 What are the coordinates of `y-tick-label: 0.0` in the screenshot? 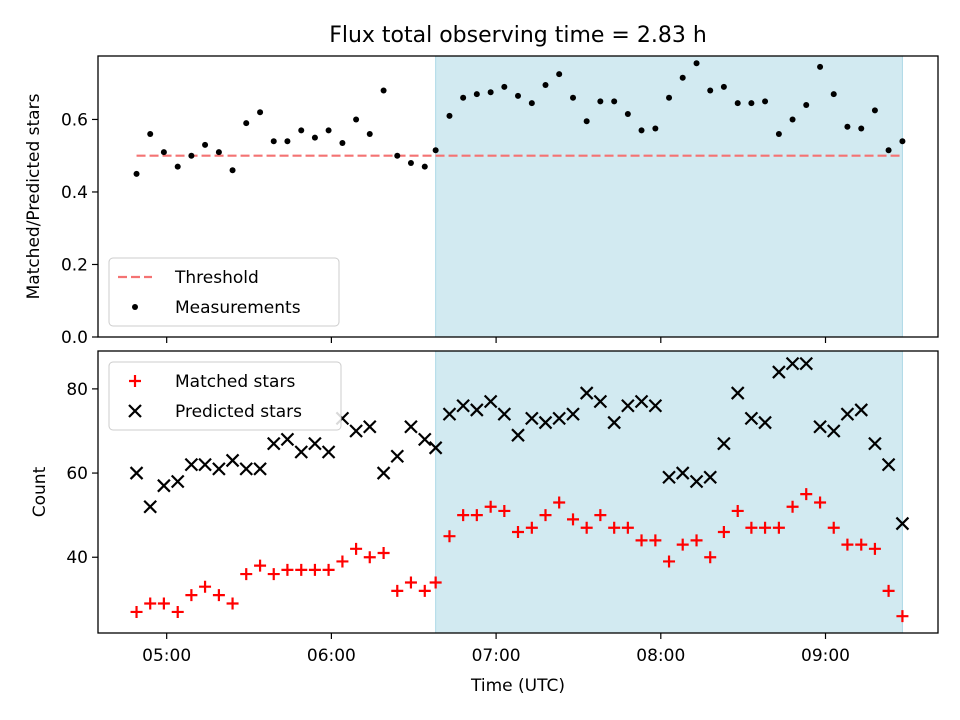 It's located at (74, 338).